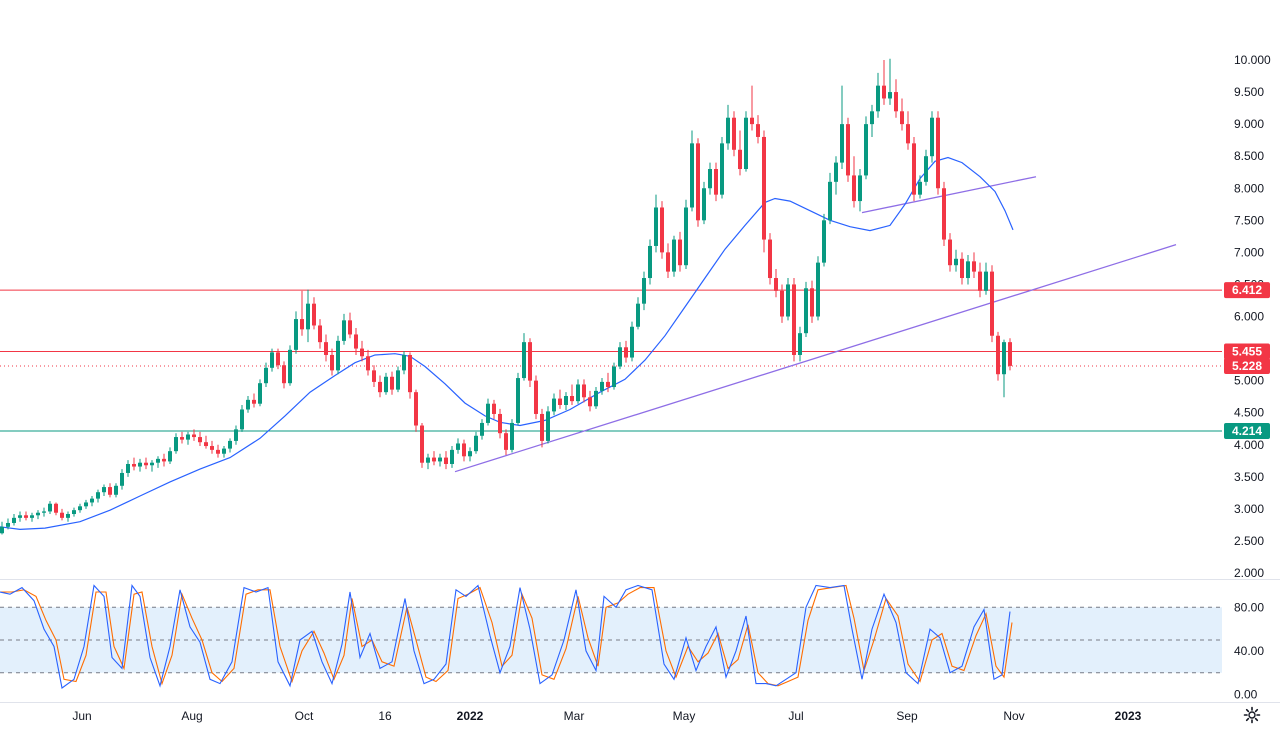  I want to click on price-axis-tick: 2.000, so click(1249, 573).